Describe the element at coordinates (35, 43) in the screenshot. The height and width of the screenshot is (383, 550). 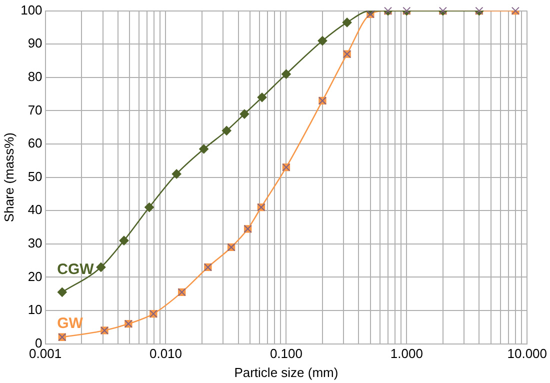
I see `y-tick-label: 90` at that location.